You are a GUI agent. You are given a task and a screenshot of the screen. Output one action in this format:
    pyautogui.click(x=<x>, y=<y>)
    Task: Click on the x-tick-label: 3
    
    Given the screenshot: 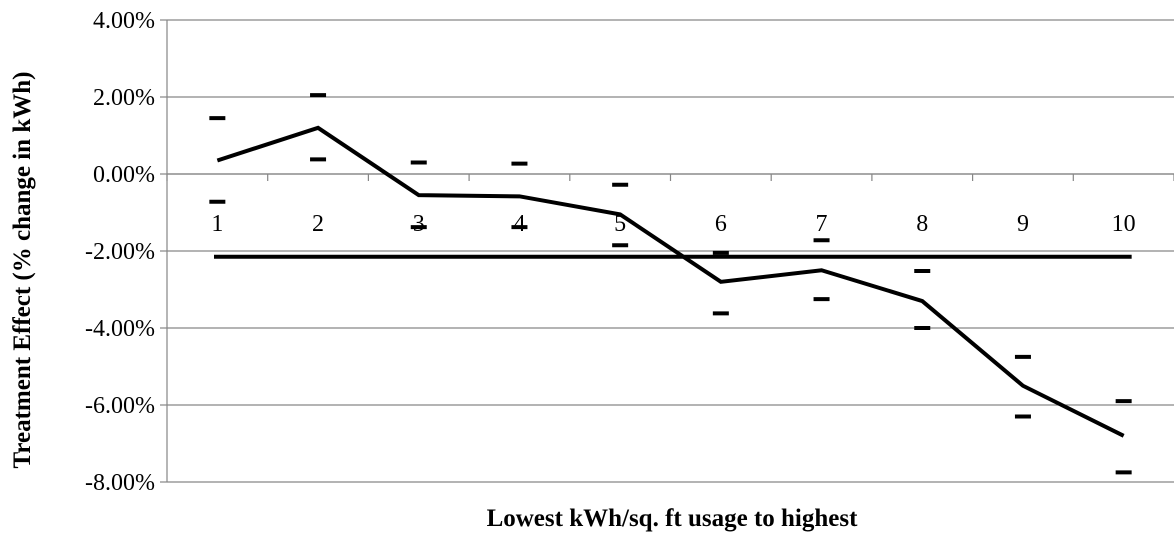 What is the action you would take?
    pyautogui.click(x=419, y=224)
    